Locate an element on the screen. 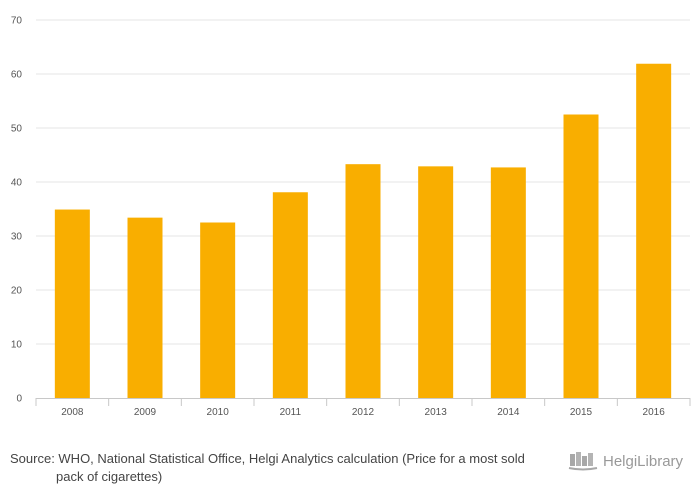  y-tick-label: 20 is located at coordinates (17, 291).